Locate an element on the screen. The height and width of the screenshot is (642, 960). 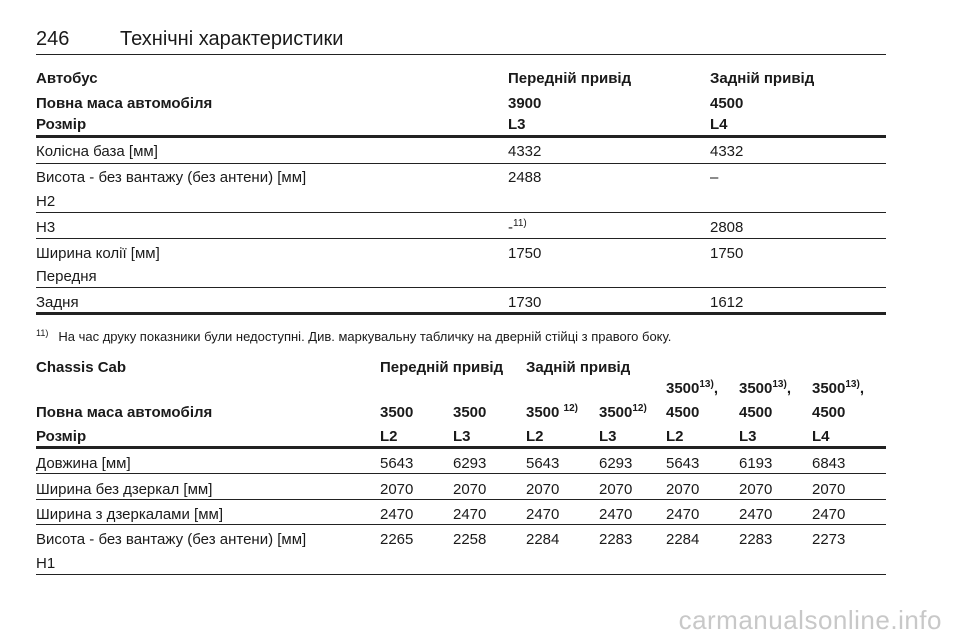
t1-h3-rear: 2808 is located at coordinates (727, 227).